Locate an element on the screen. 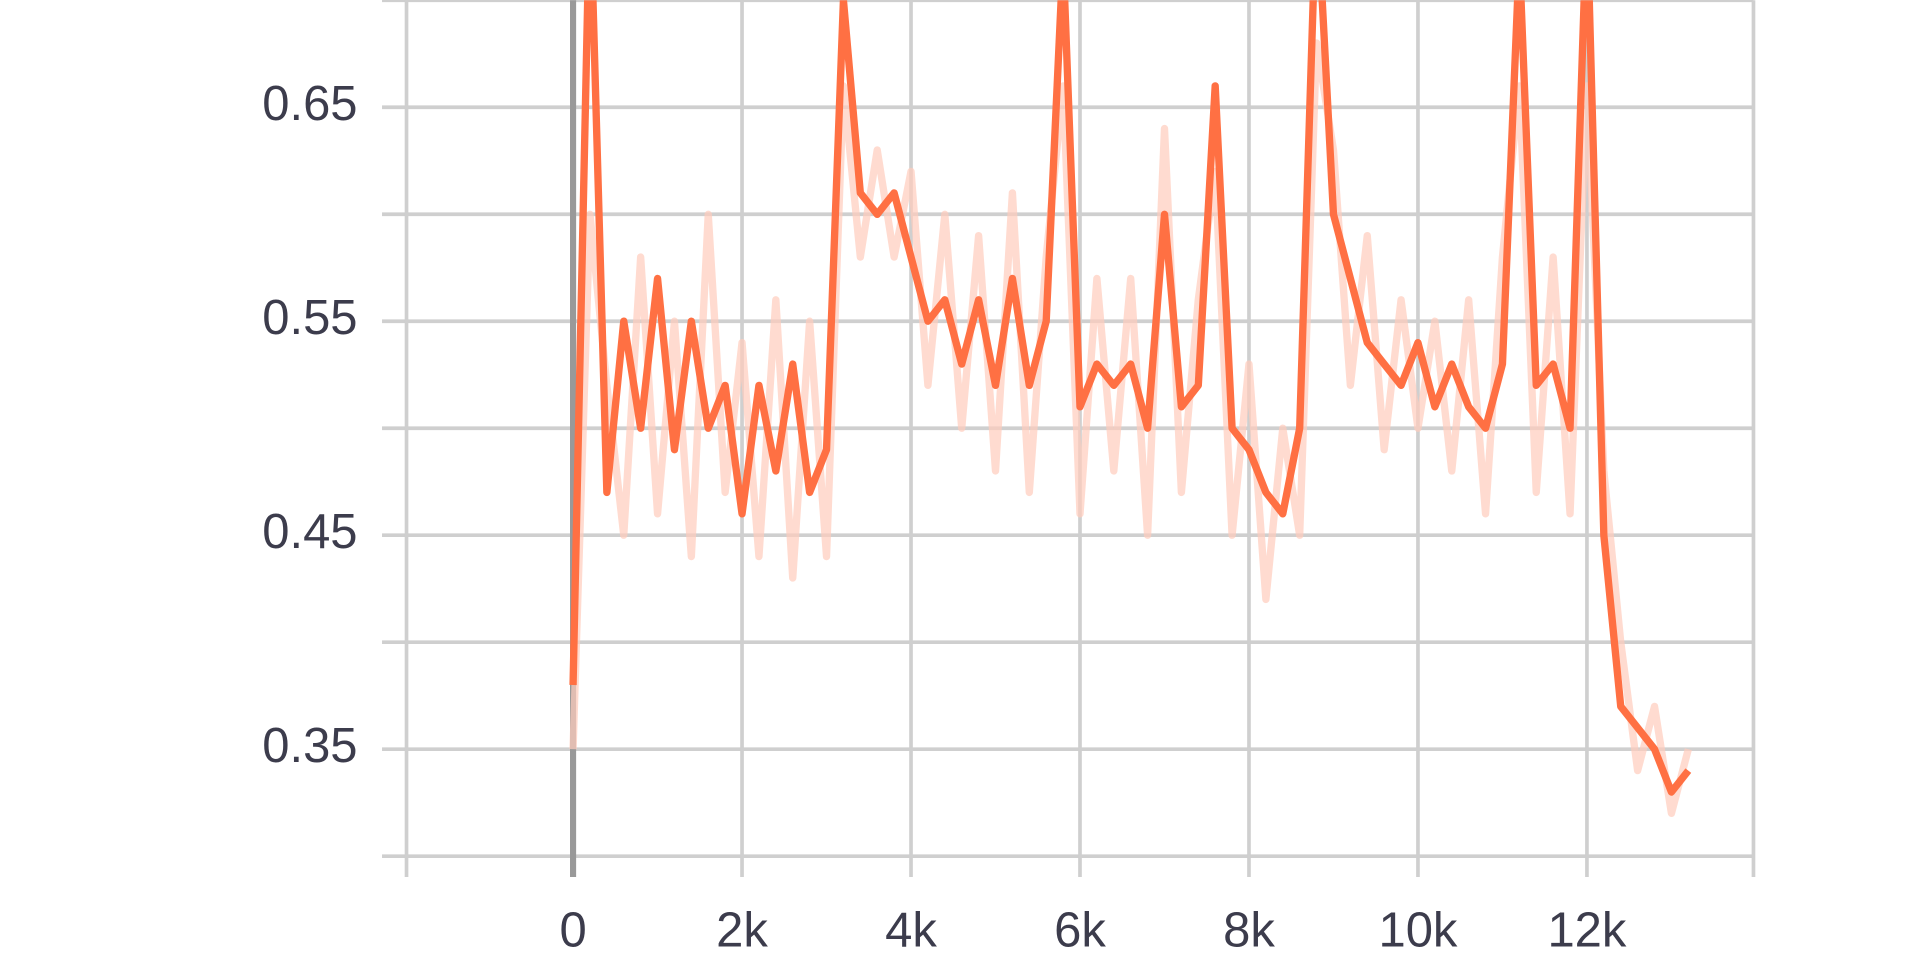 The image size is (1920, 963). y-tick-label: 0.35 is located at coordinates (309, 746).